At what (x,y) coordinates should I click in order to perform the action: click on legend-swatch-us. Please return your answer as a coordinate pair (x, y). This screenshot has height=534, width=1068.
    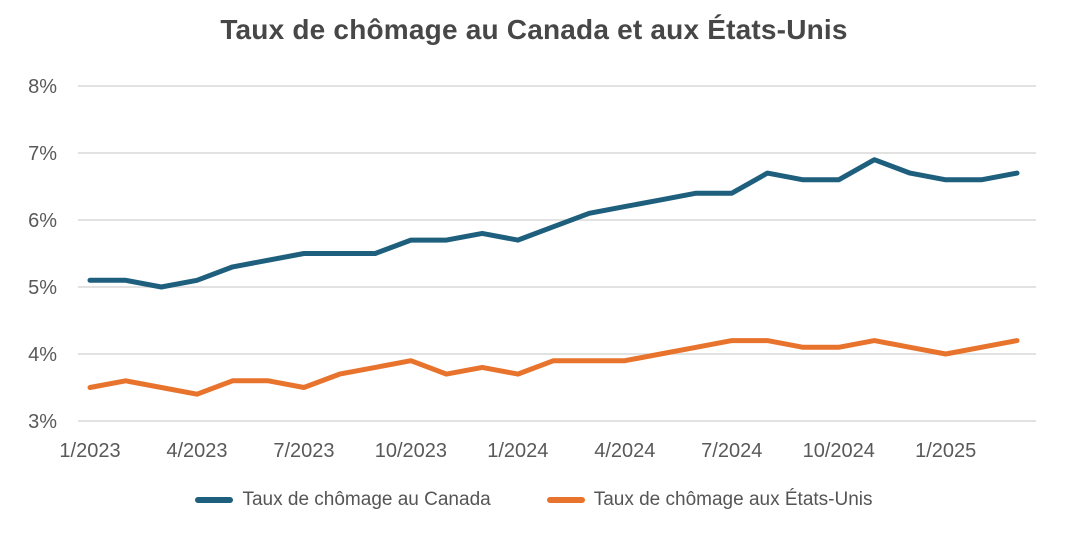
    Looking at the image, I should click on (565, 500).